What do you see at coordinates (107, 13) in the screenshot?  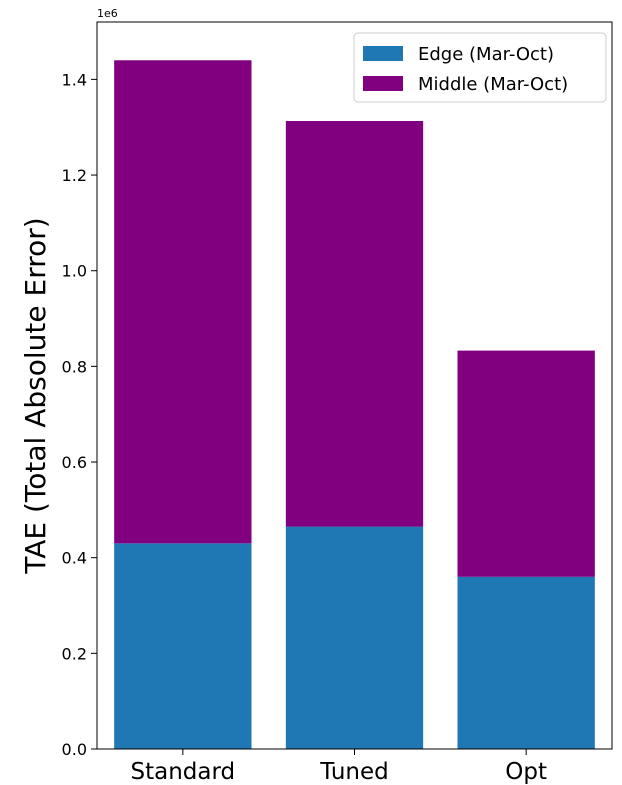 I see `y-axis-offset-label: 1e6` at bounding box center [107, 13].